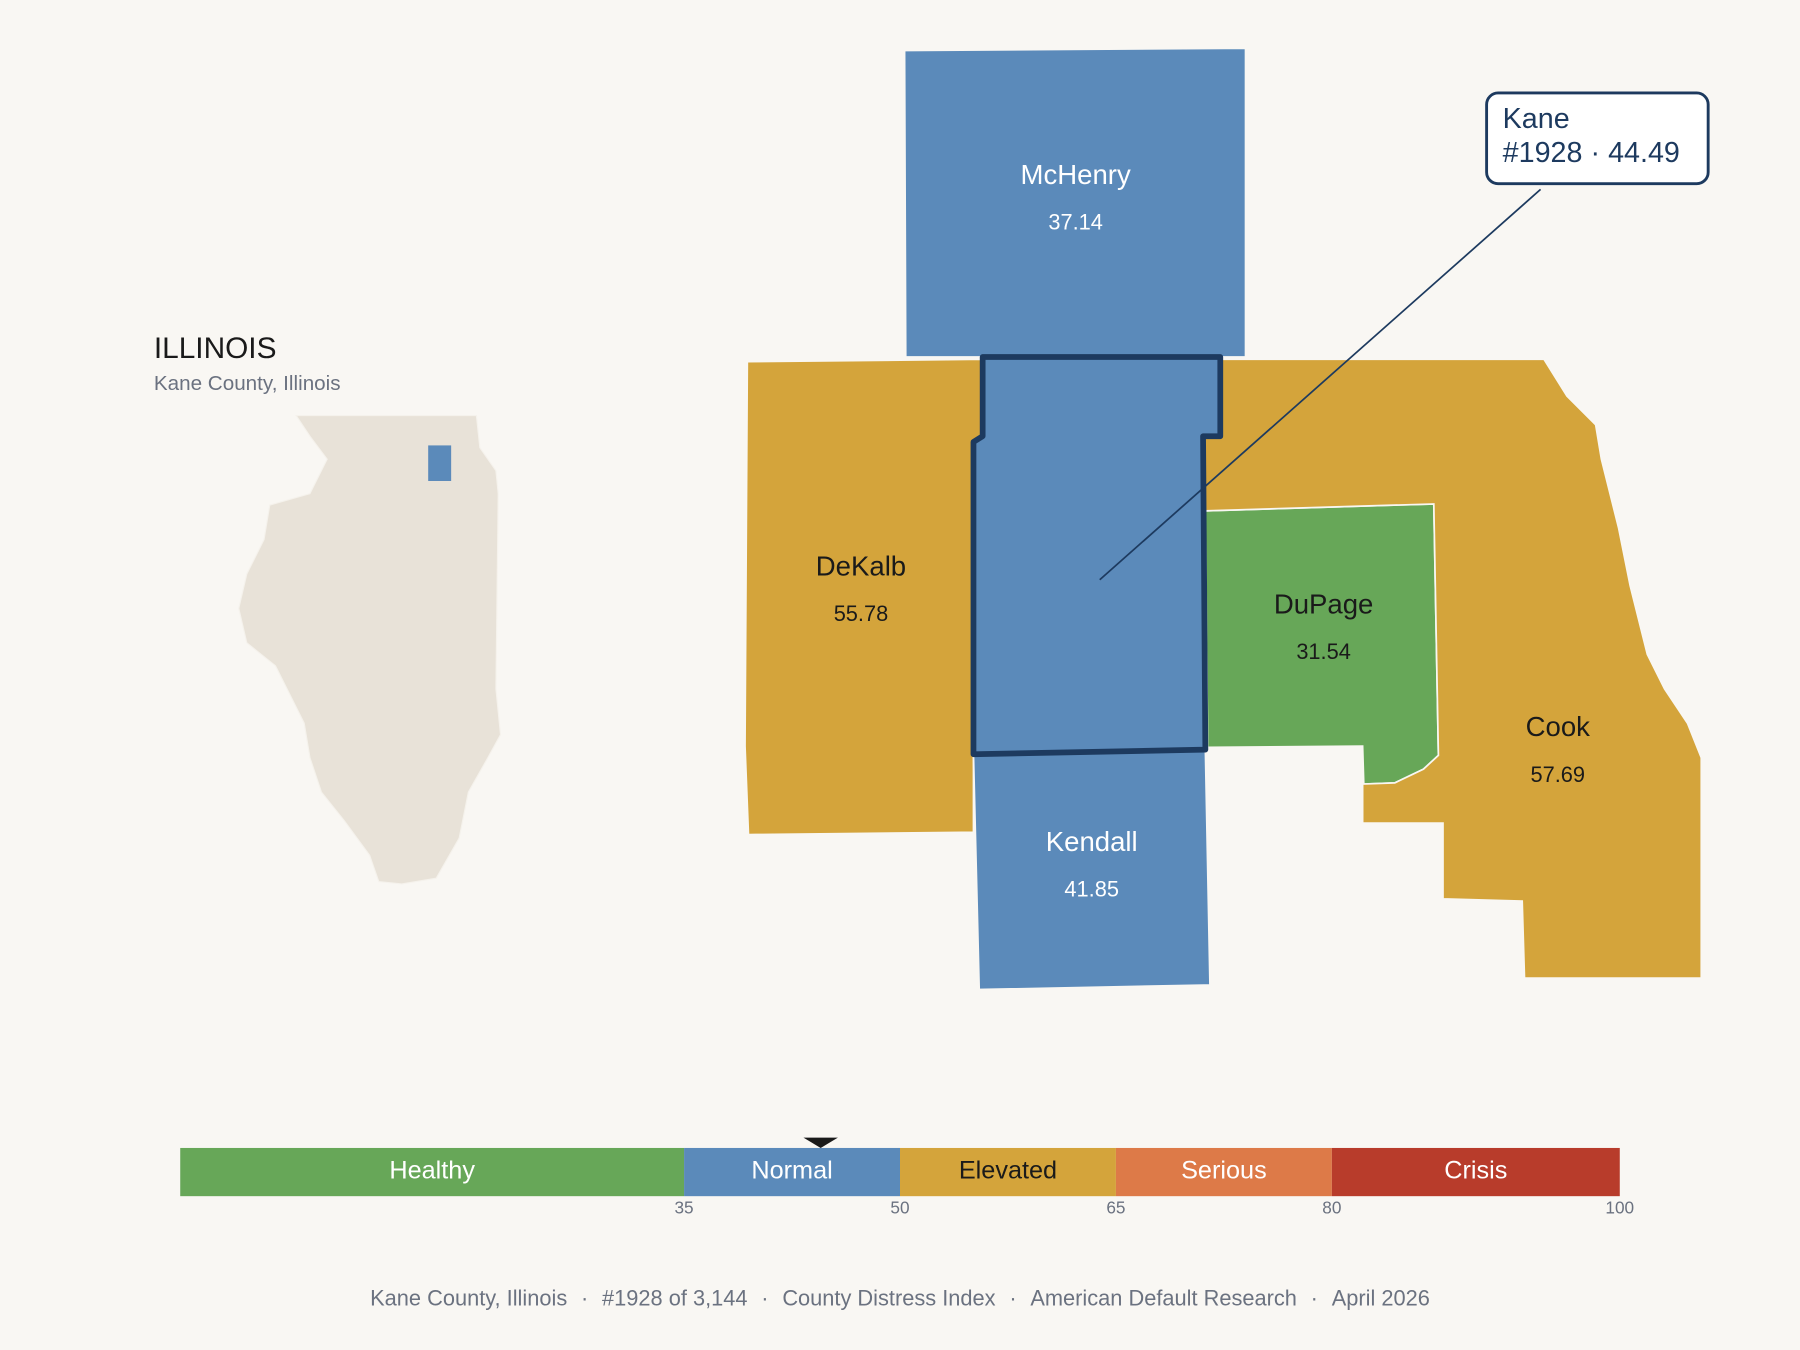 The height and width of the screenshot is (1350, 1800). What do you see at coordinates (683, 1207) in the screenshot?
I see `legend-tick-label: 35` at bounding box center [683, 1207].